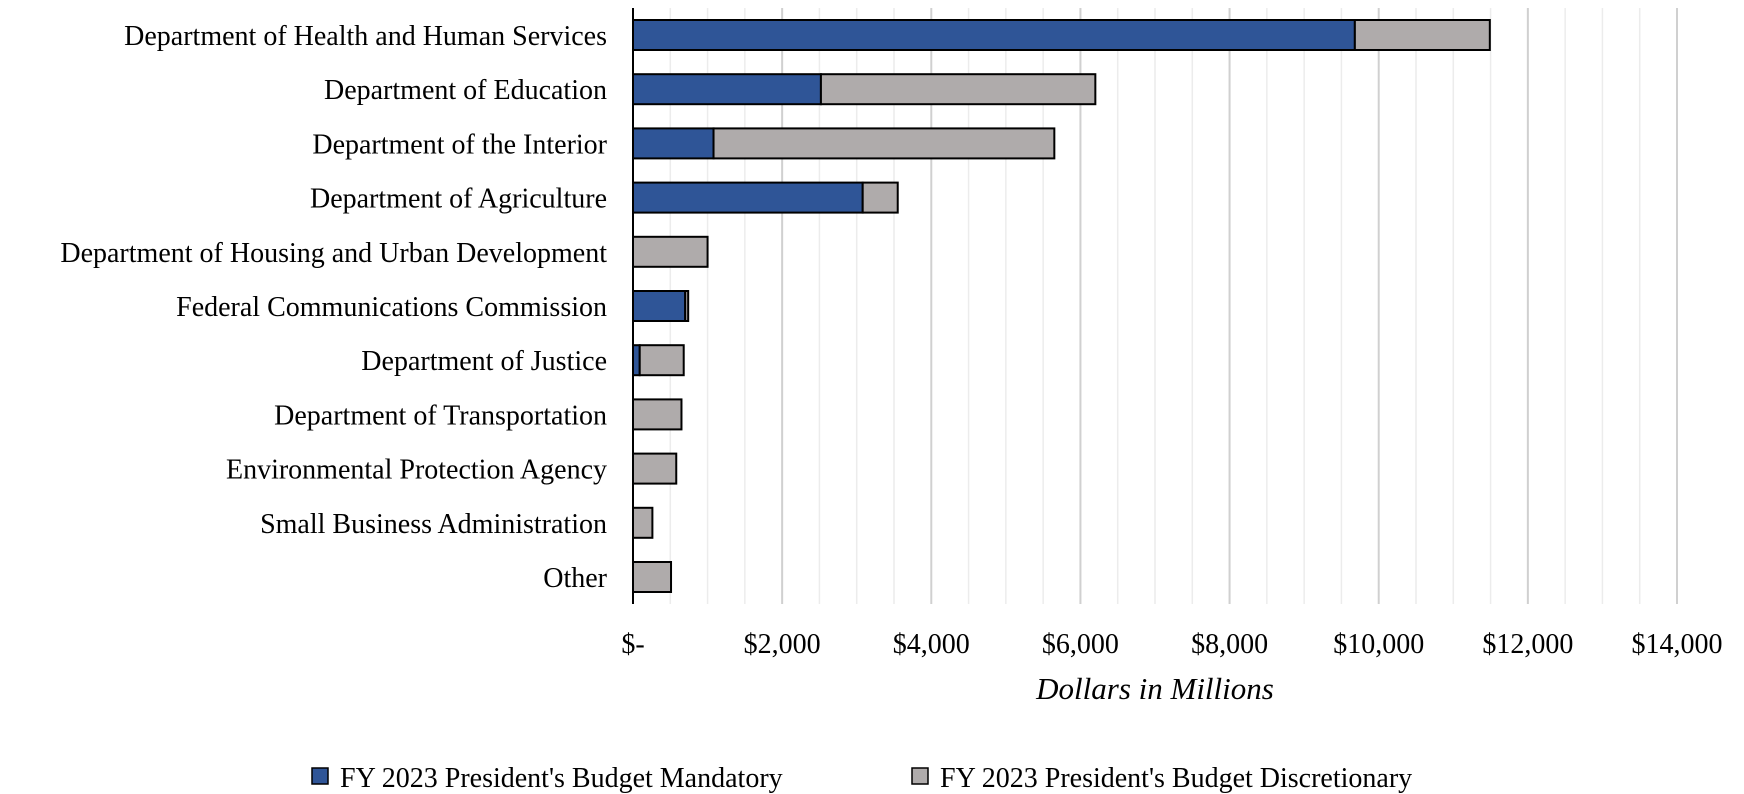 The width and height of the screenshot is (1744, 794). I want to click on x-tick-label: $14,000, so click(1677, 644).